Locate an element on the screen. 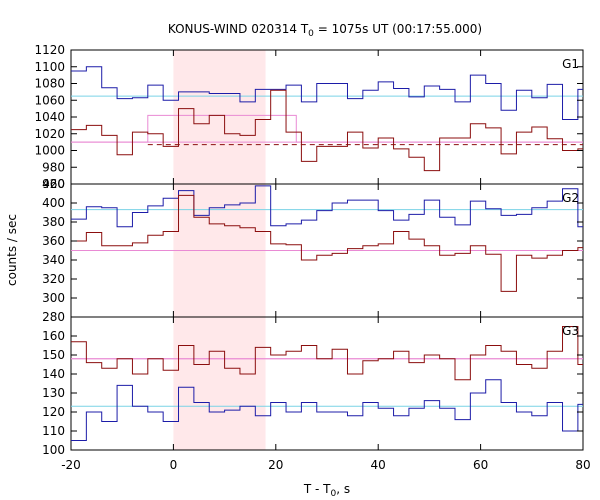 The image size is (600, 500). y-tick-label-G2-6: 400 is located at coordinates (53, 203).